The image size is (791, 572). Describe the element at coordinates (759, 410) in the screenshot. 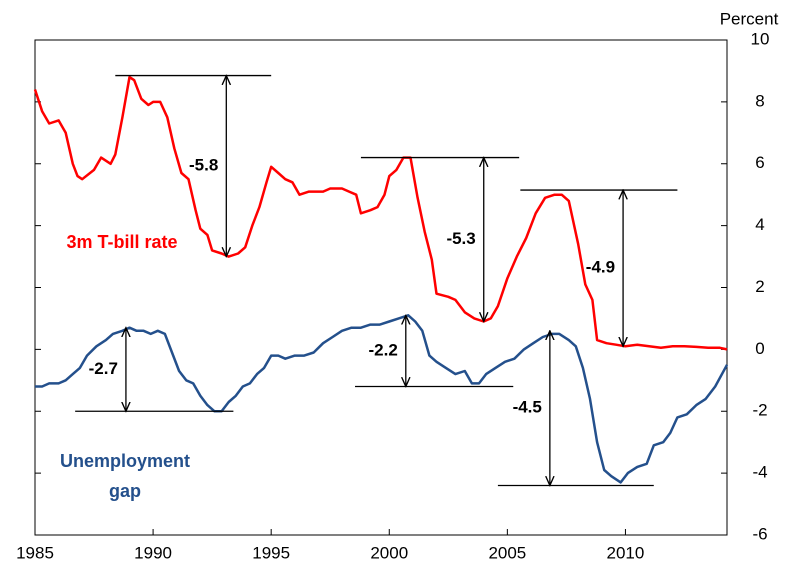

I see `y-tick-label: -2` at that location.